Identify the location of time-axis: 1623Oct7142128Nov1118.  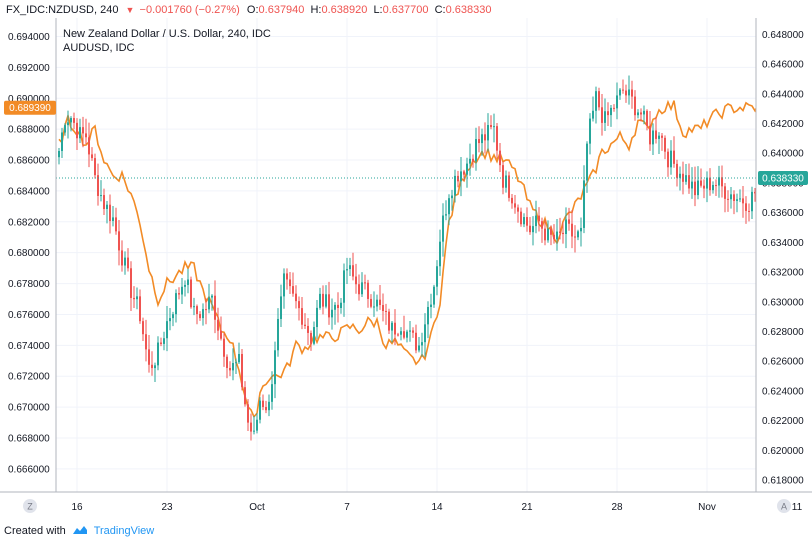
(441, 507).